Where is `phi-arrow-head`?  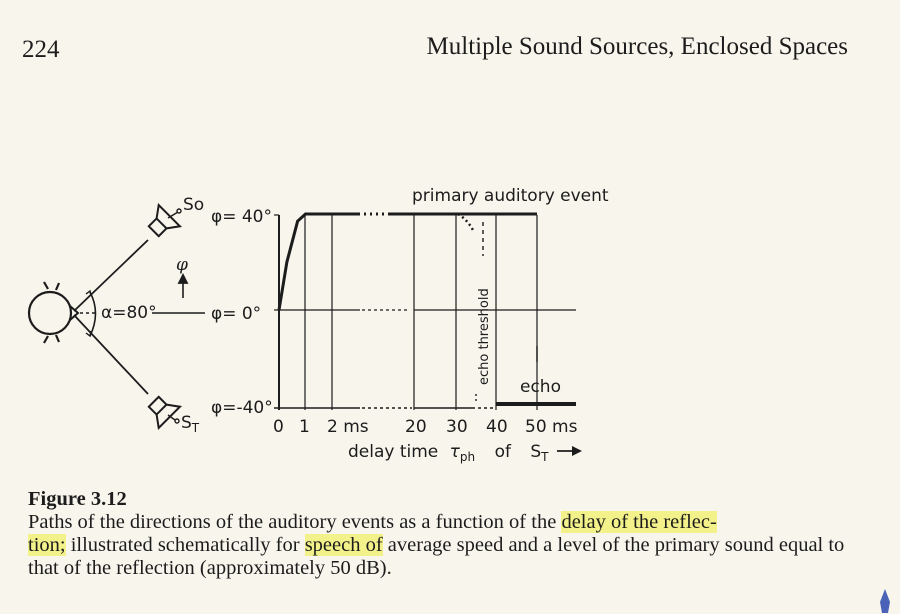 phi-arrow-head is located at coordinates (183, 278).